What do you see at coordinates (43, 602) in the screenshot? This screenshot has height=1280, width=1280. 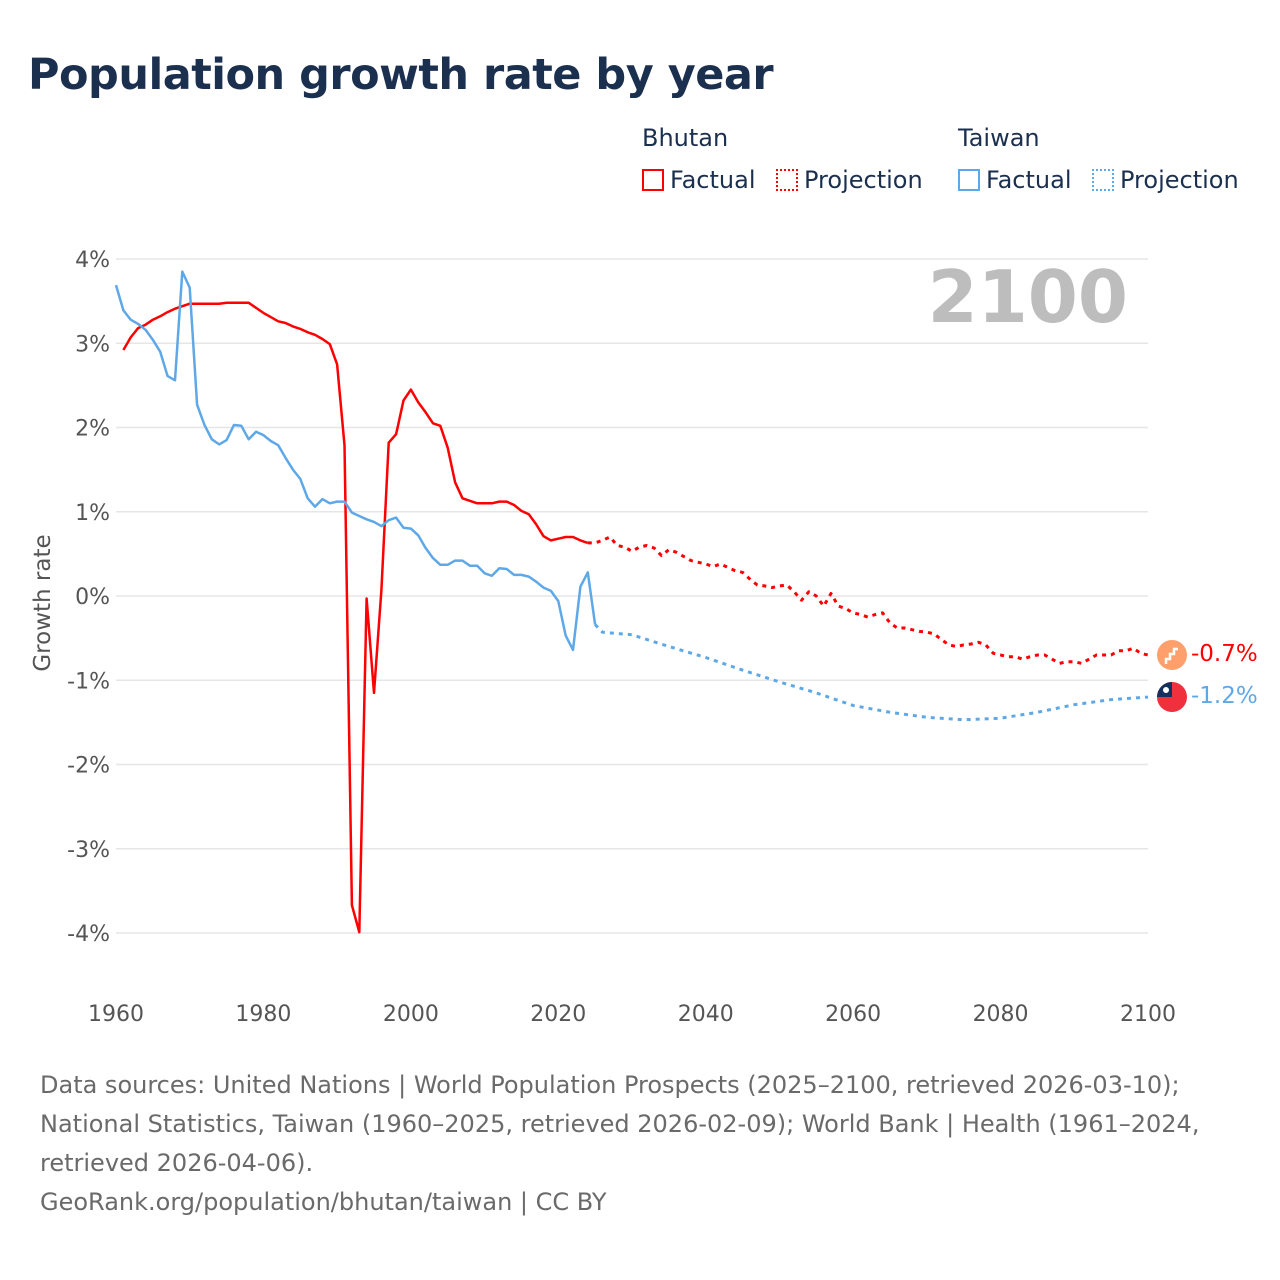 I see `y-axis-label: Growth rate` at bounding box center [43, 602].